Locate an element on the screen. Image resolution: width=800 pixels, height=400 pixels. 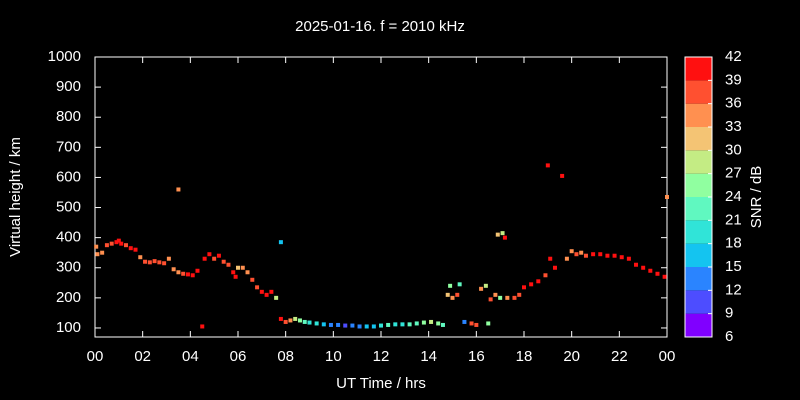
x-tick-label: 14 is located at coordinates (428, 356).